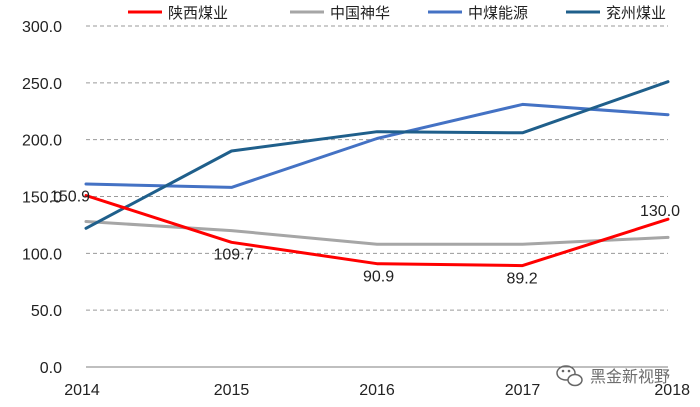  I want to click on x-tick-label: 2018, so click(672, 390).